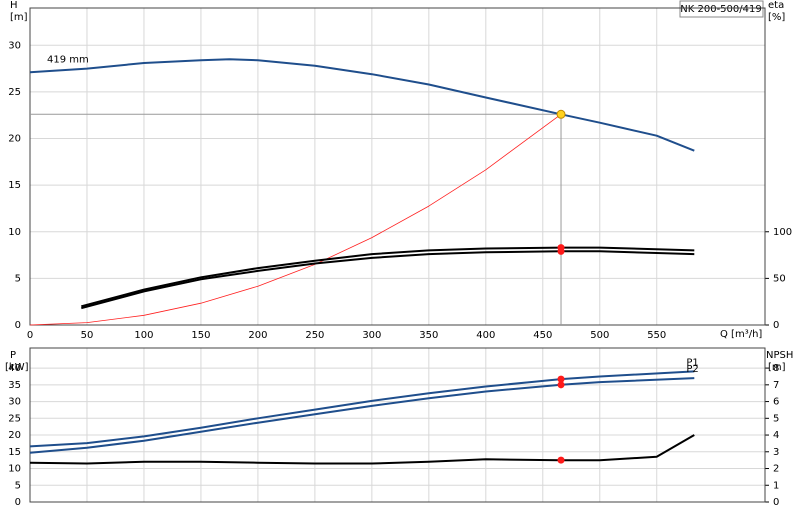 This screenshot has width=800, height=520. What do you see at coordinates (257, 335) in the screenshot?
I see `x-tick-label: 200` at bounding box center [257, 335].